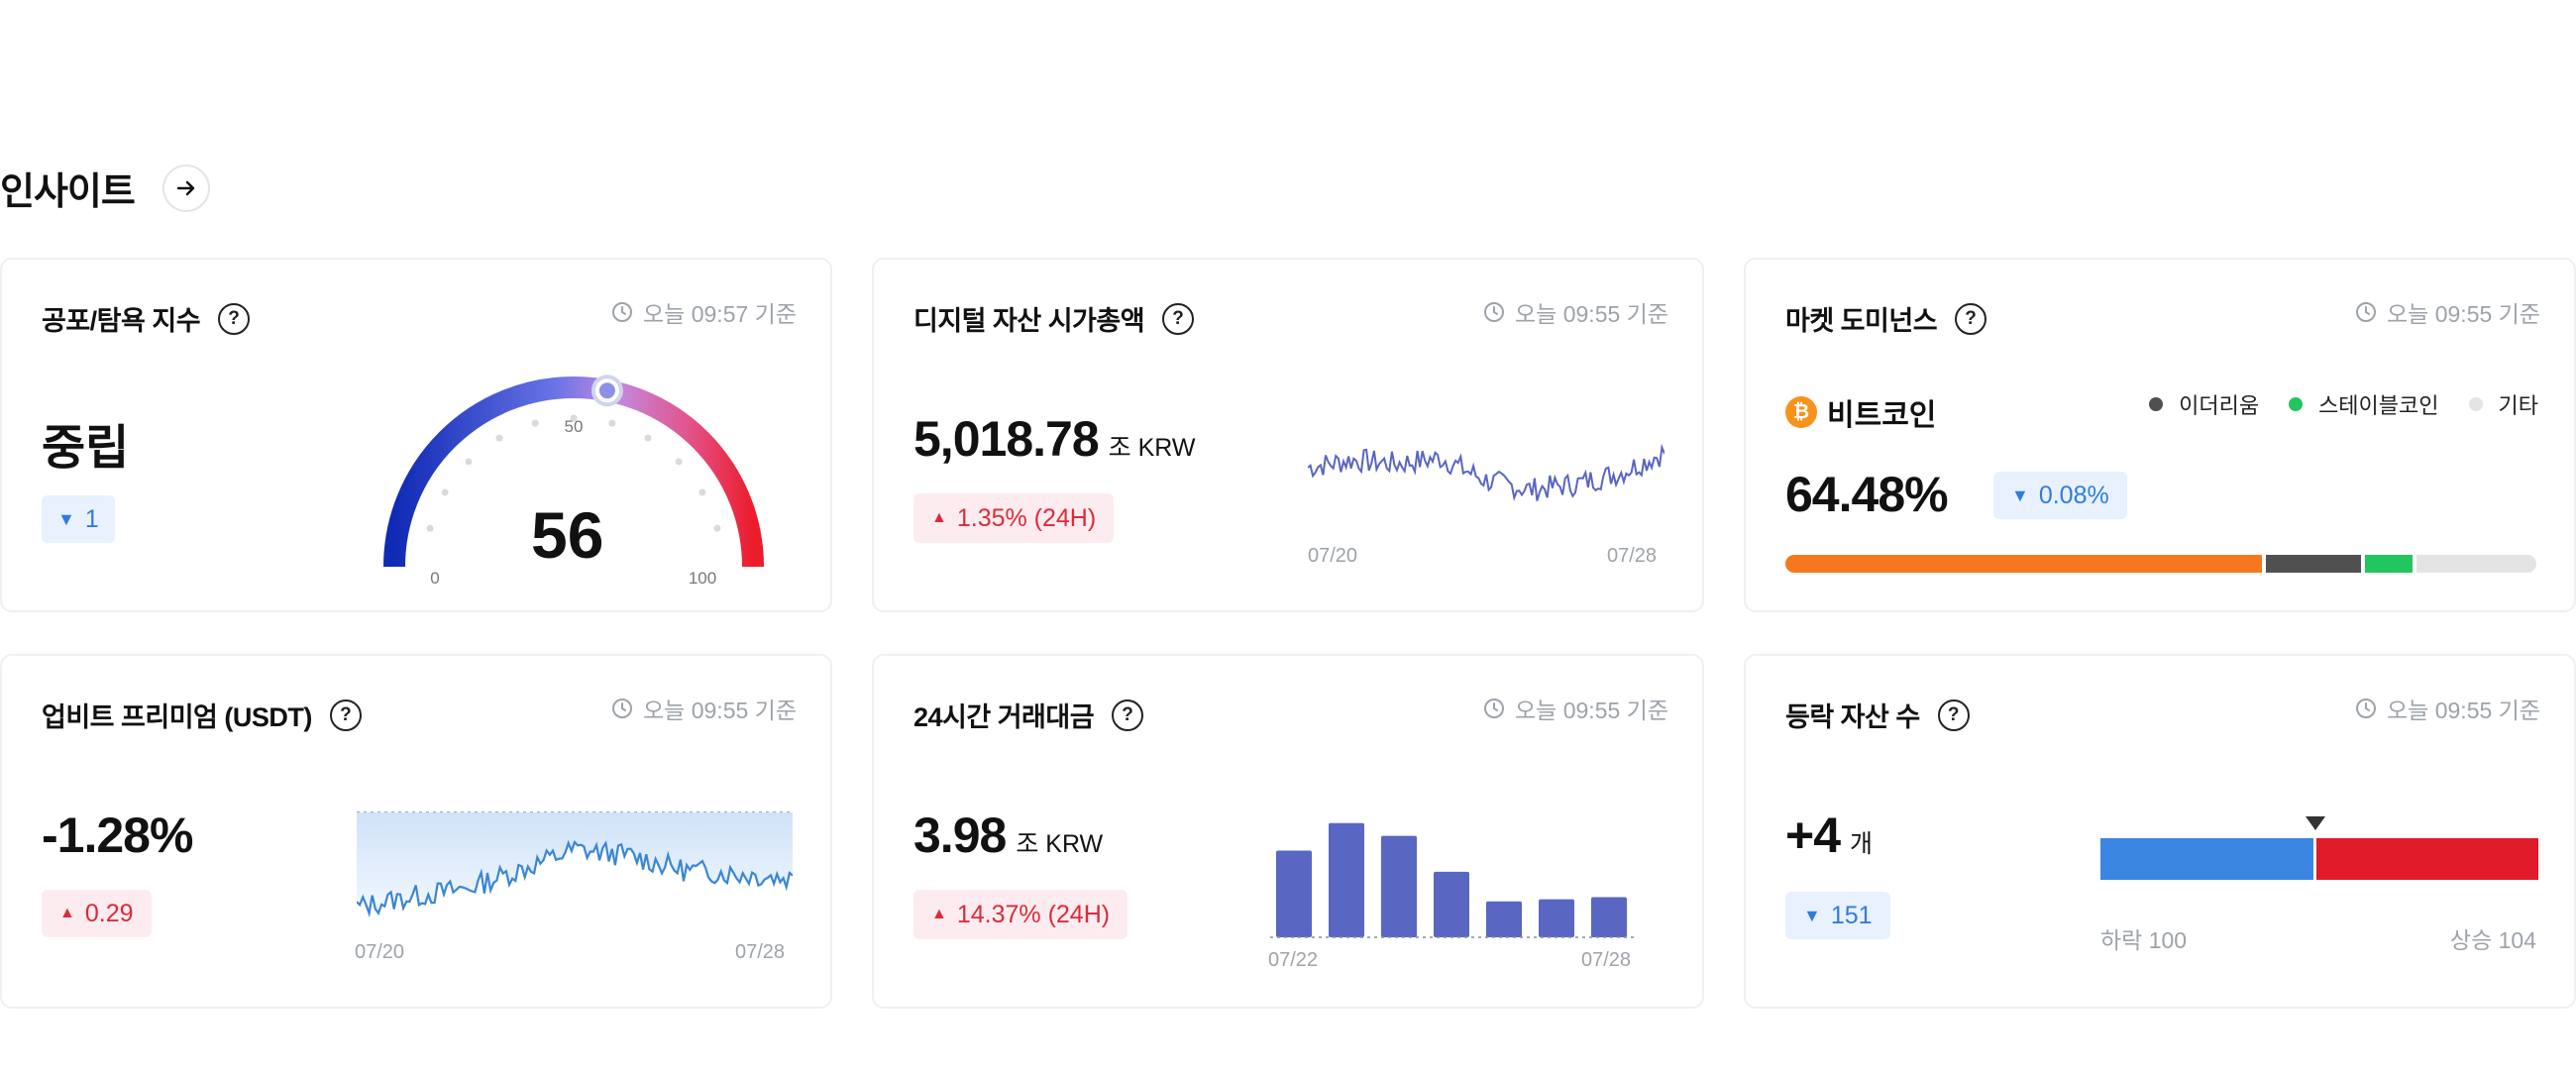  I want to click on dominance-legend: 이더리움 스테이블코인 기타, so click(2343, 404).